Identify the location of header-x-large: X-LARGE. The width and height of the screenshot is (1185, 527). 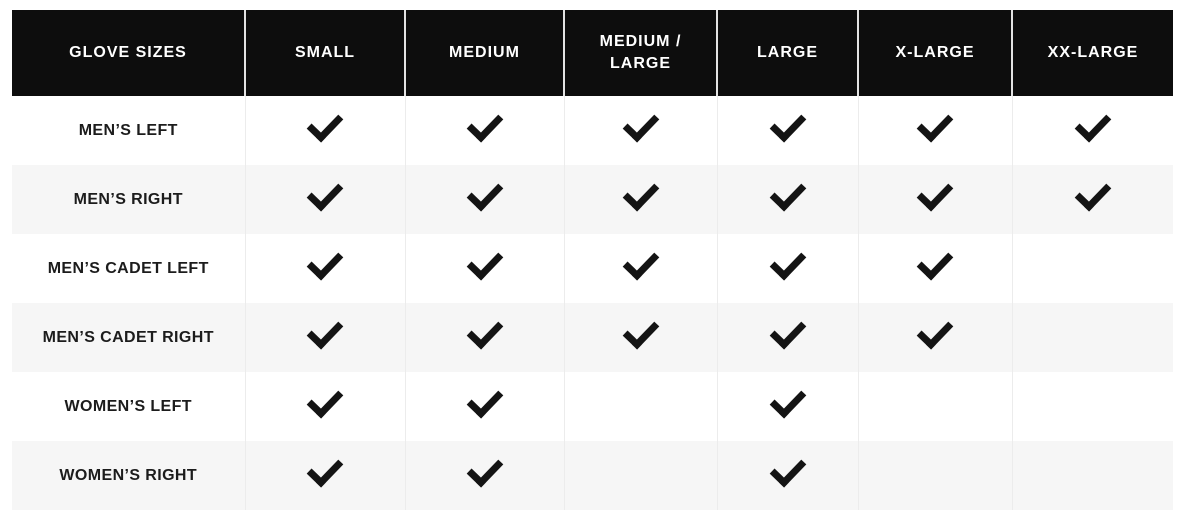
(934, 53).